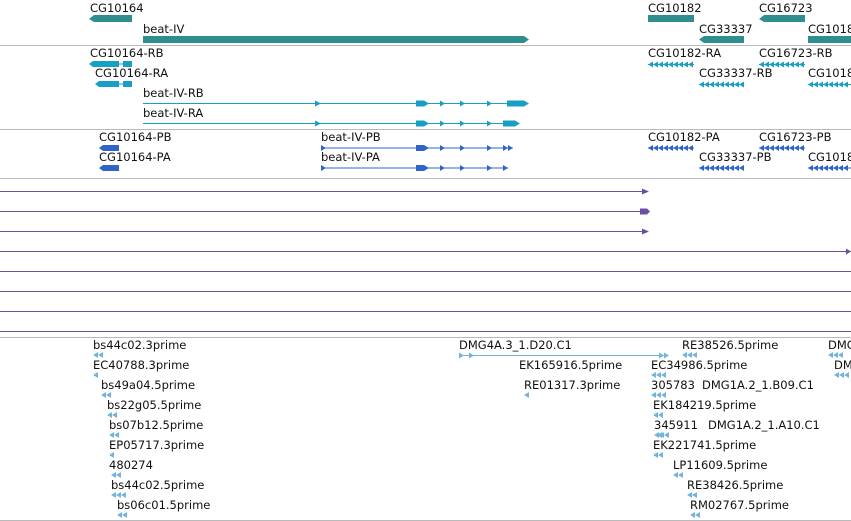  I want to click on protein-track, so click(475, 158).